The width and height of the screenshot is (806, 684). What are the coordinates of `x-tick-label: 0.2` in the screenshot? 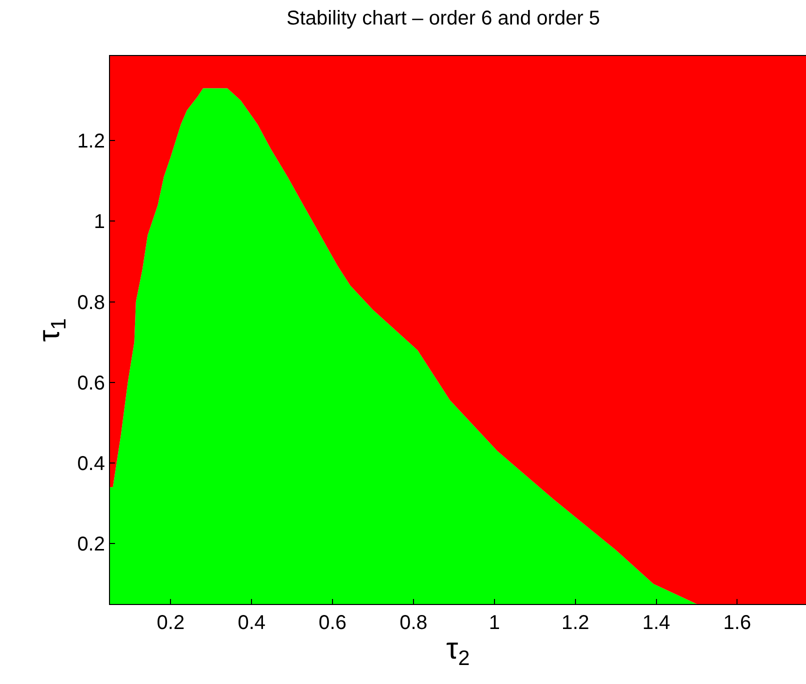 It's located at (170, 623).